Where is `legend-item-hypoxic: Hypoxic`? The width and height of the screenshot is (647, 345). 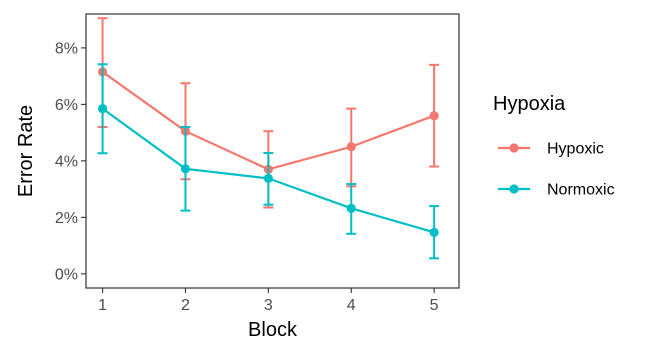
legend-item-hypoxic: Hypoxic is located at coordinates (551, 149).